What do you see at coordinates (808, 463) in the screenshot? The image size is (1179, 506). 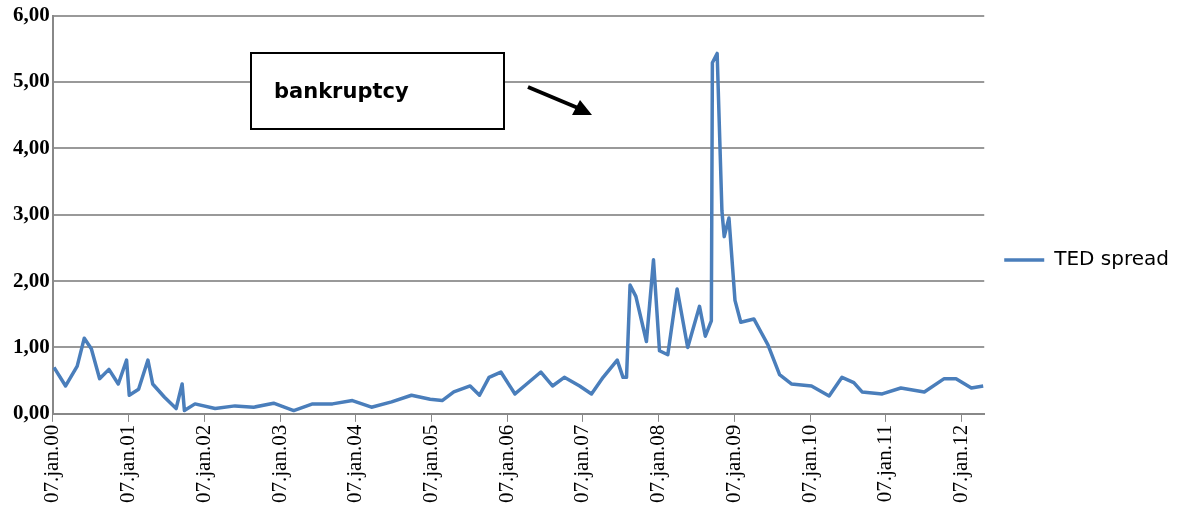 I see `x-tick-label: 07.jan.10` at bounding box center [808, 463].